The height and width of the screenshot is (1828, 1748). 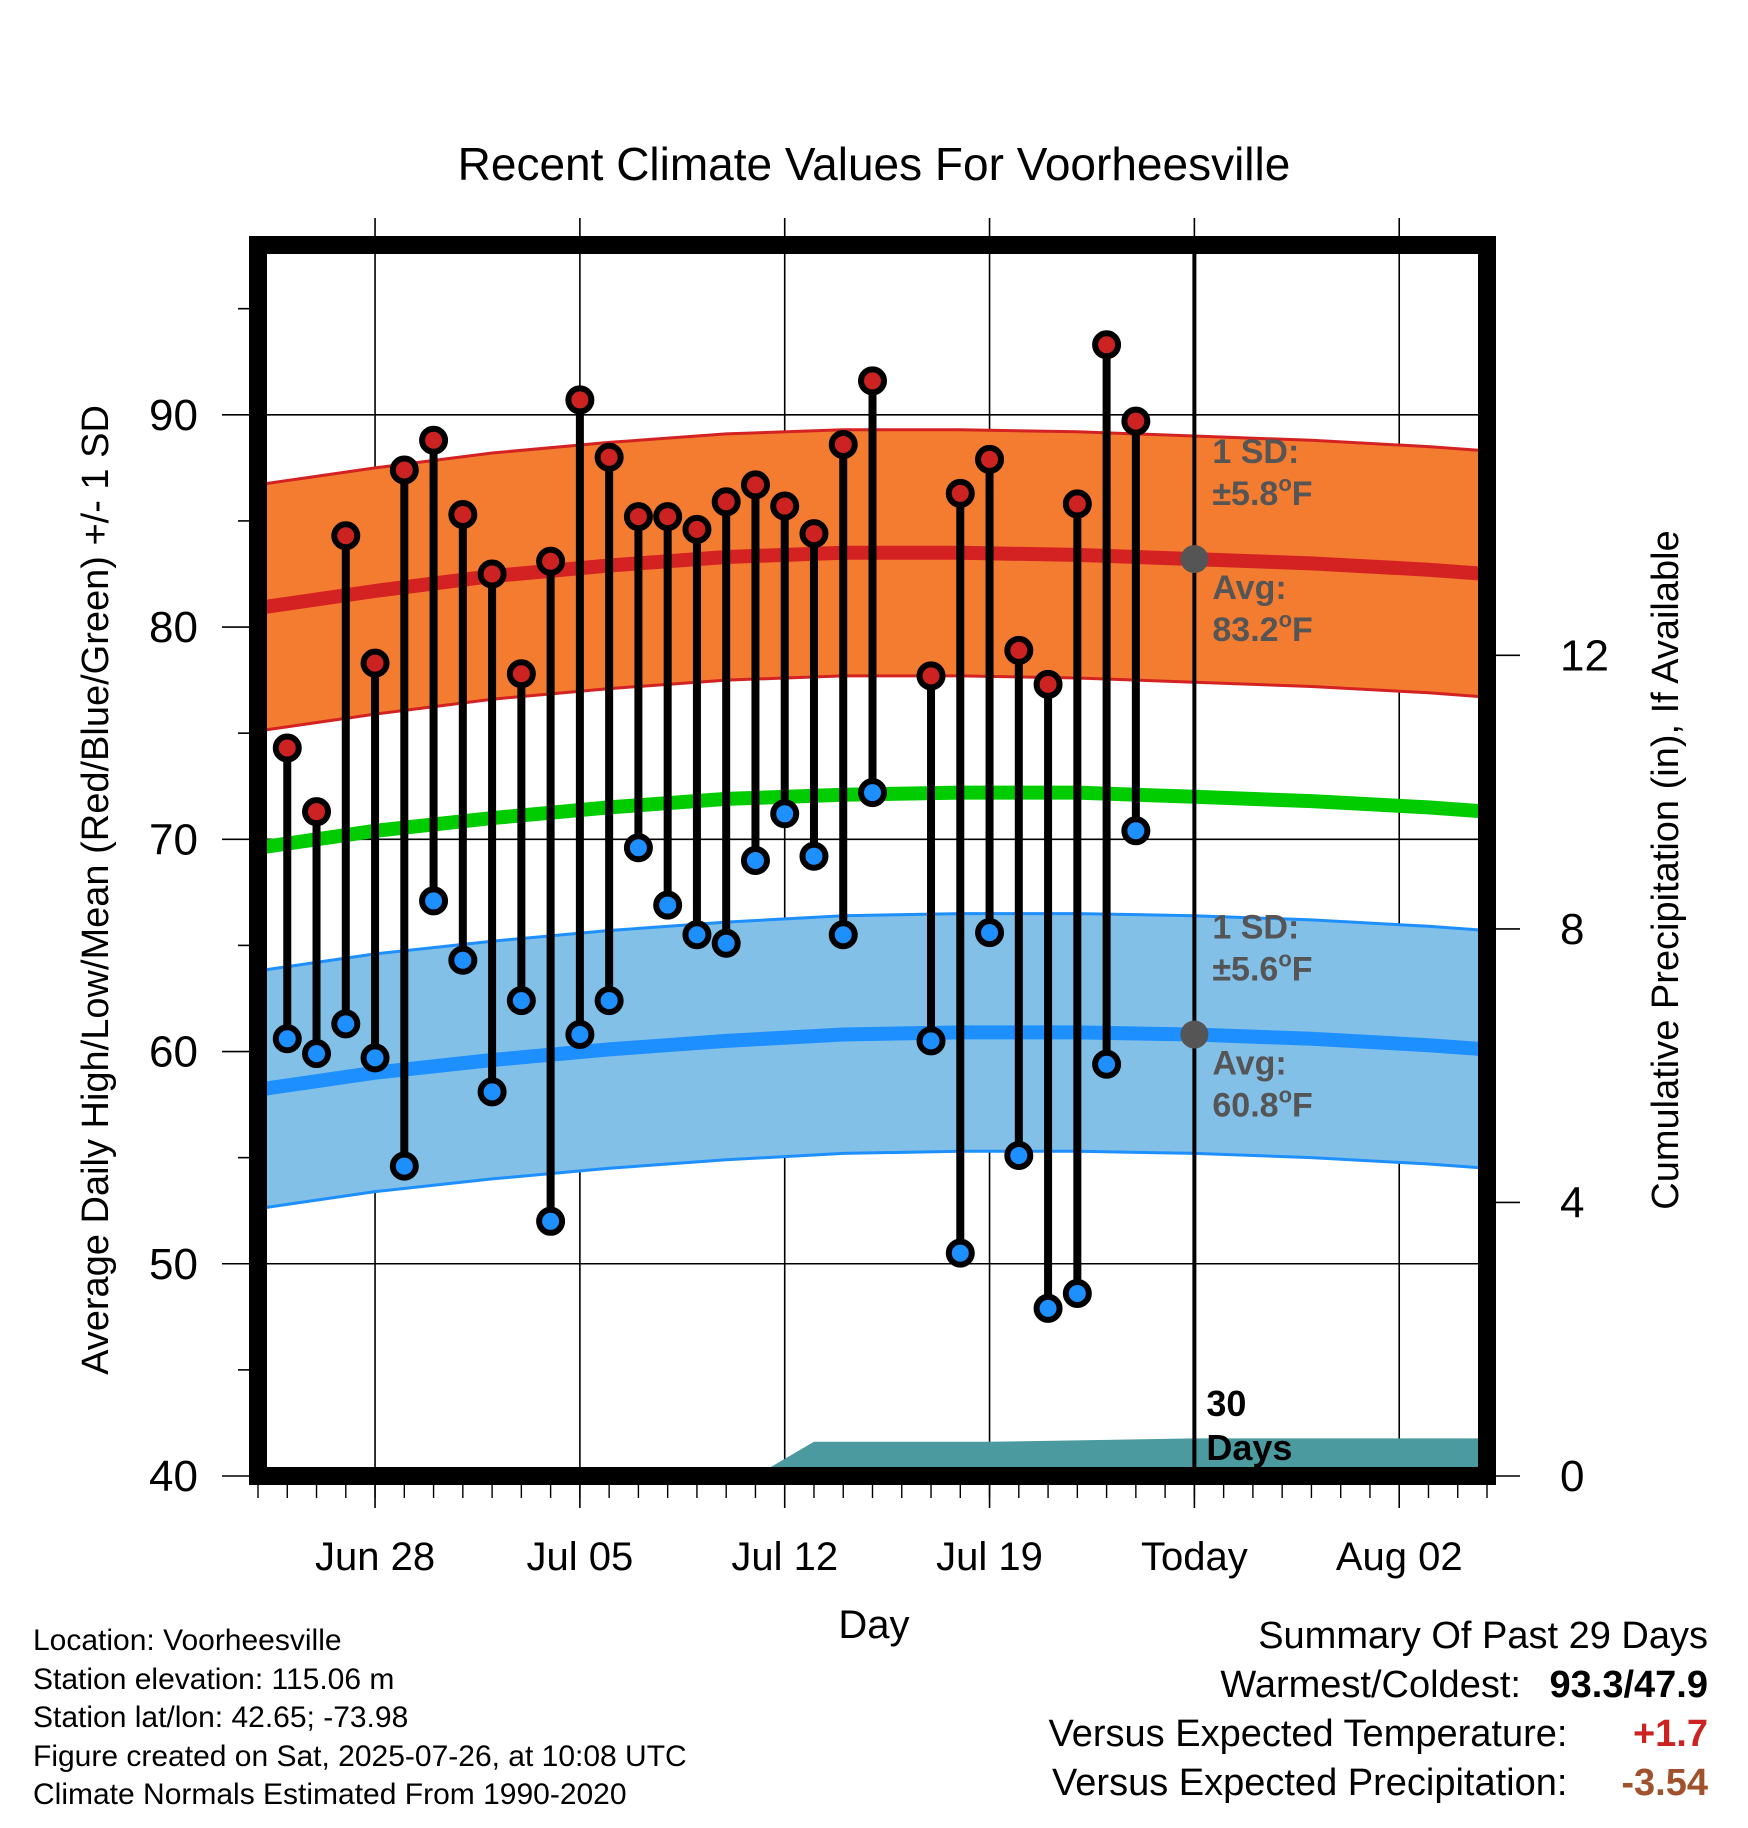 I want to click on warm-cold-label: Warmest/Coldest:, so click(x=1370, y=1685).